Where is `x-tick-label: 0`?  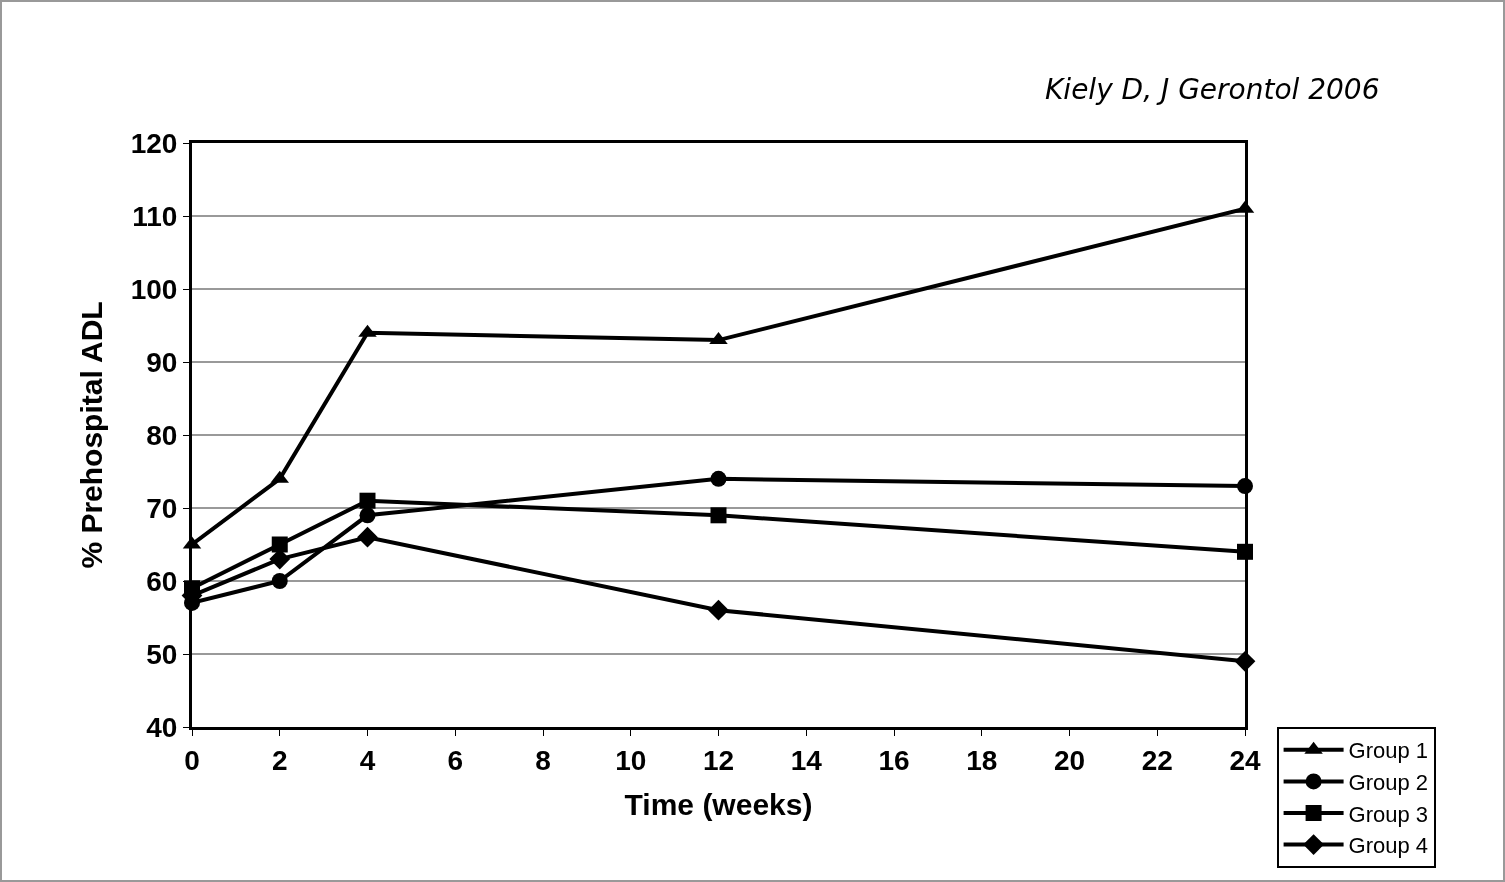
x-tick-label: 0 is located at coordinates (192, 760).